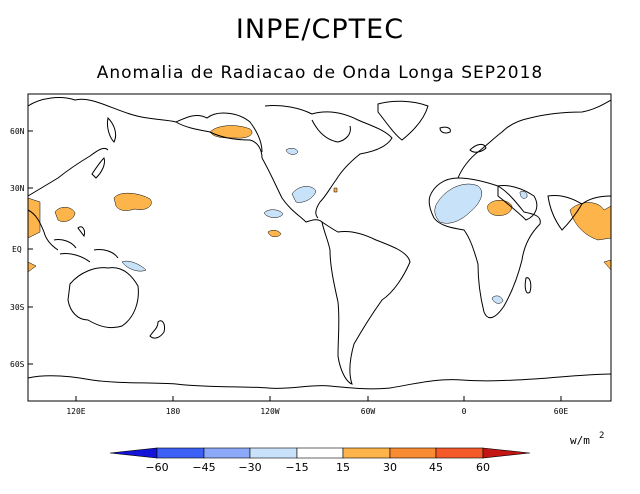 The image size is (640, 494). Describe the element at coordinates (34, 218) in the screenshot. I see `positive-anomaly-west-edge` at that location.